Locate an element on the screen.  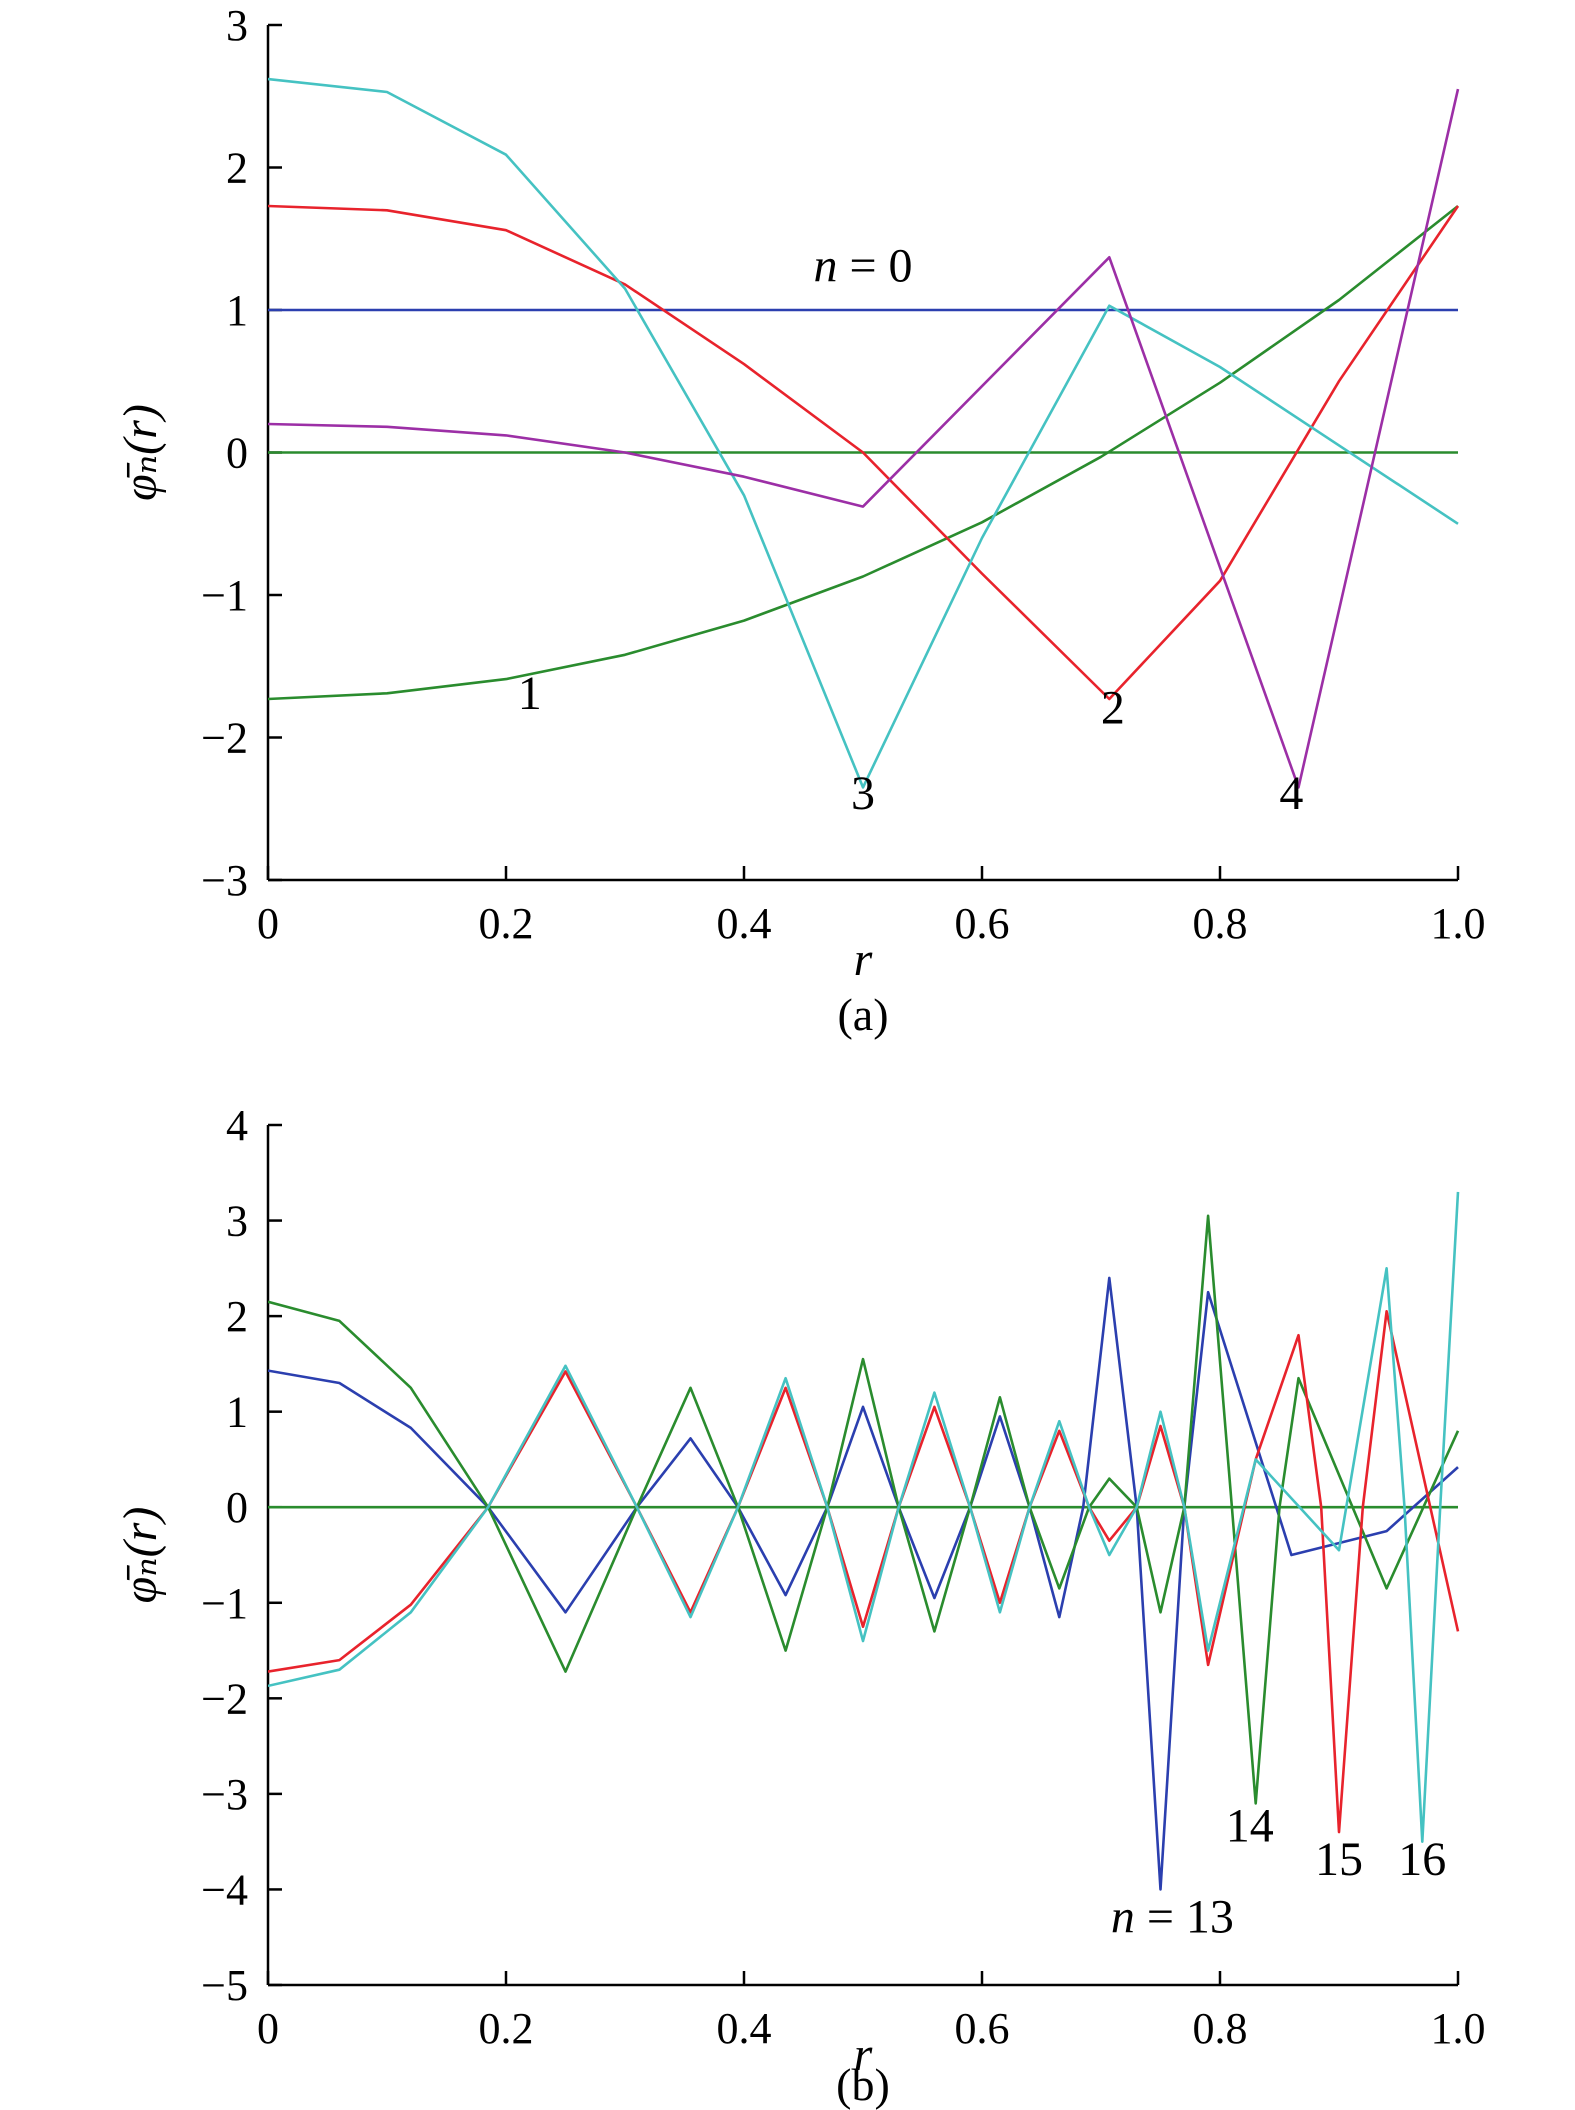
curve-label: n = 13 is located at coordinates (1172, 1916).